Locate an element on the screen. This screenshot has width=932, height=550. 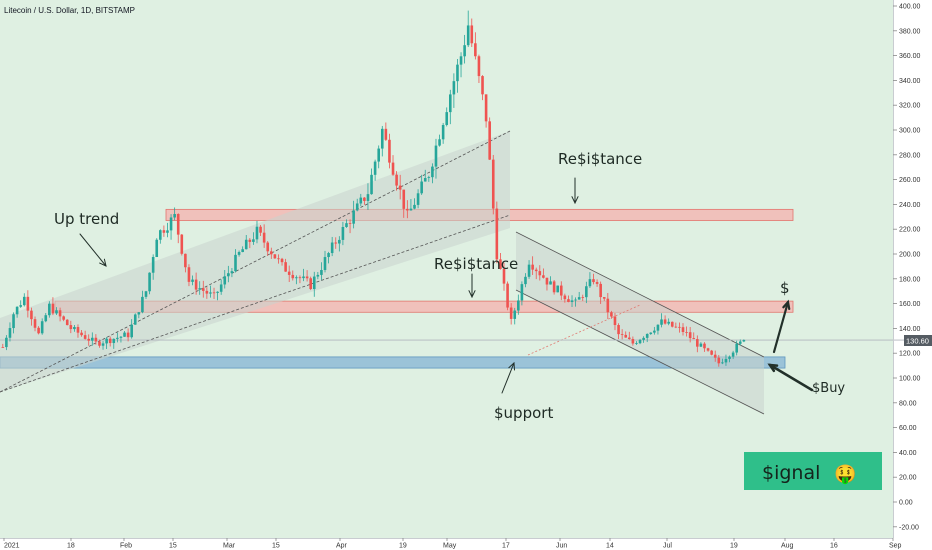
buy-label: $Buy is located at coordinates (828, 388).